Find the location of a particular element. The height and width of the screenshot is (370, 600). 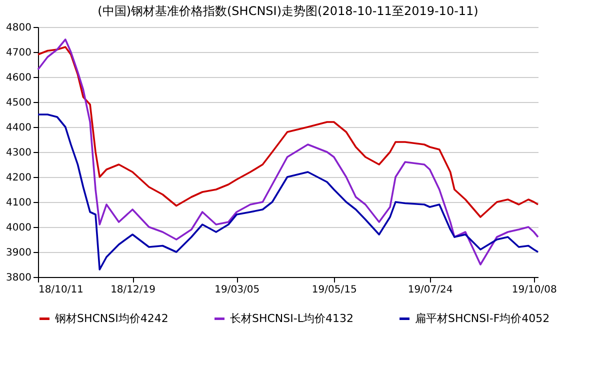

x-tick-label: 19/10/08 is located at coordinates (534, 290).